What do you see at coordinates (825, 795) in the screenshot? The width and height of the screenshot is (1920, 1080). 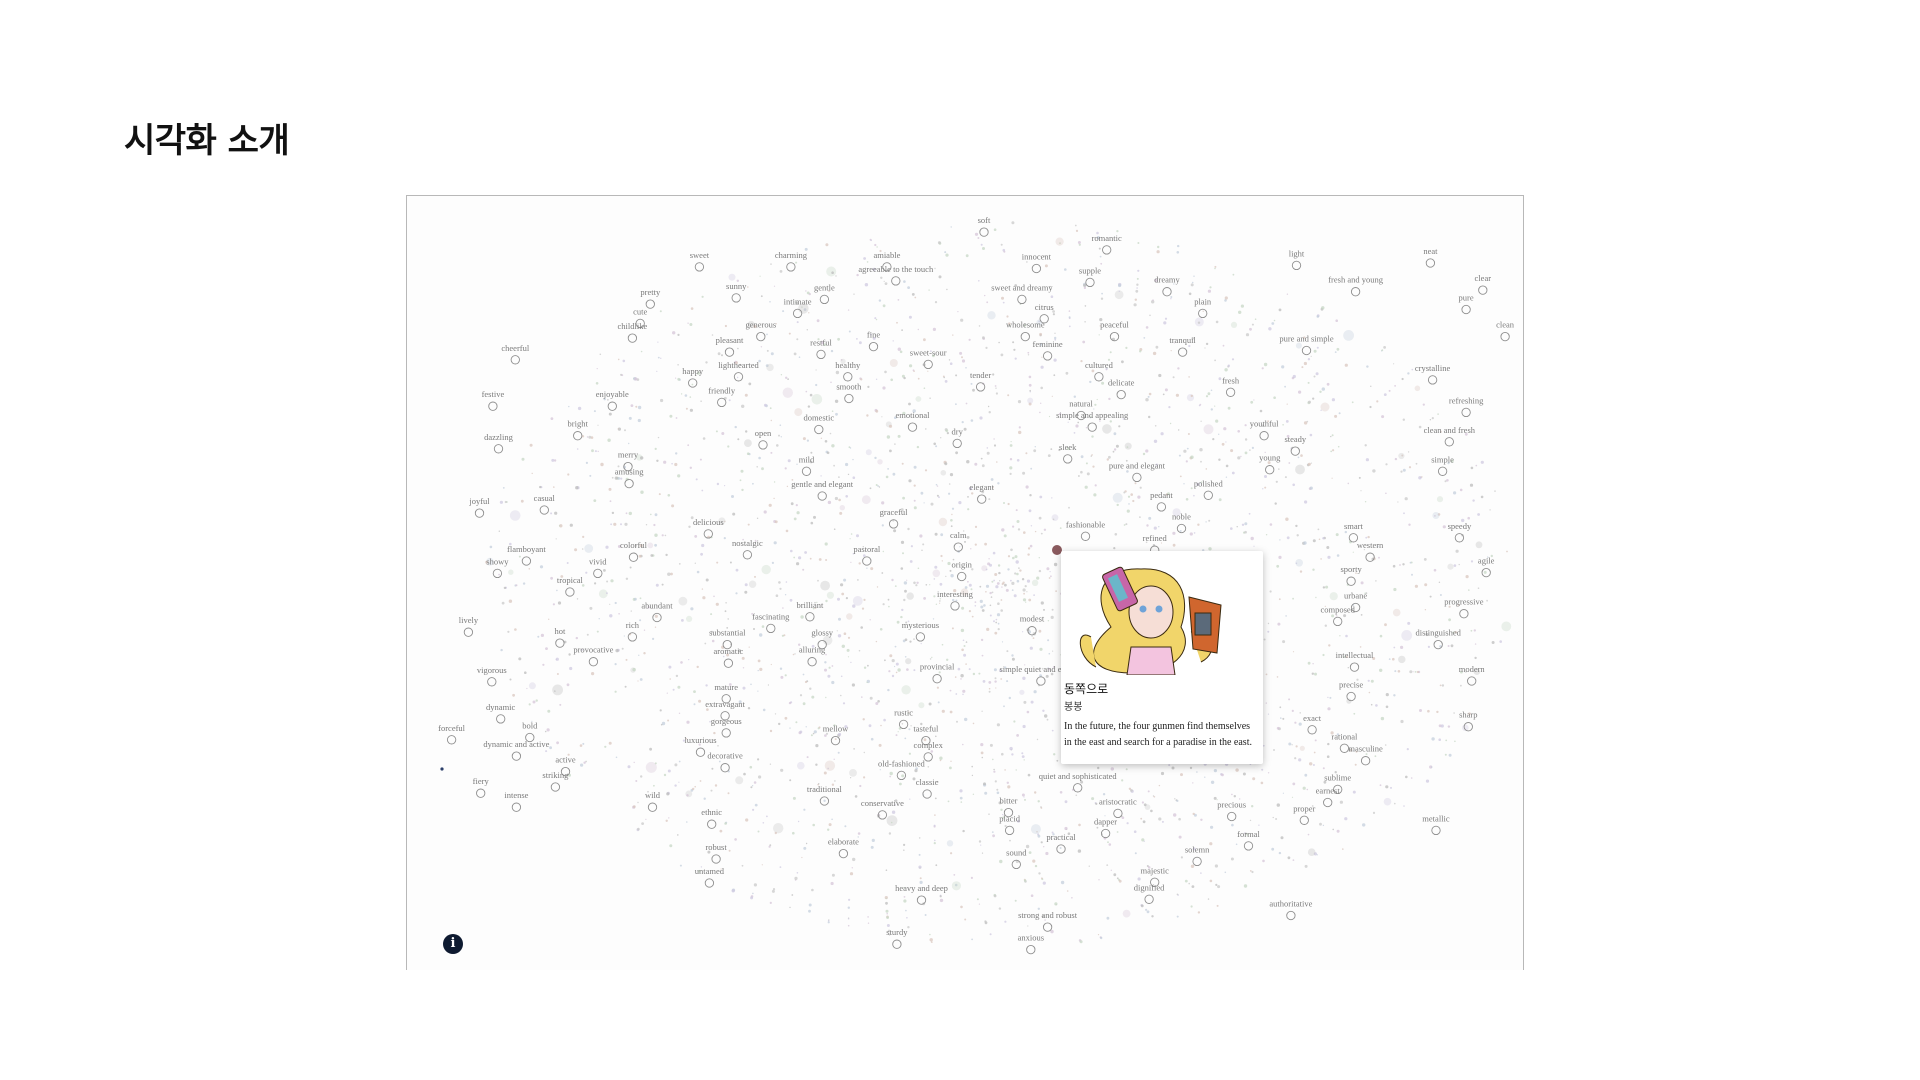 I see `word-node: traditional` at bounding box center [825, 795].